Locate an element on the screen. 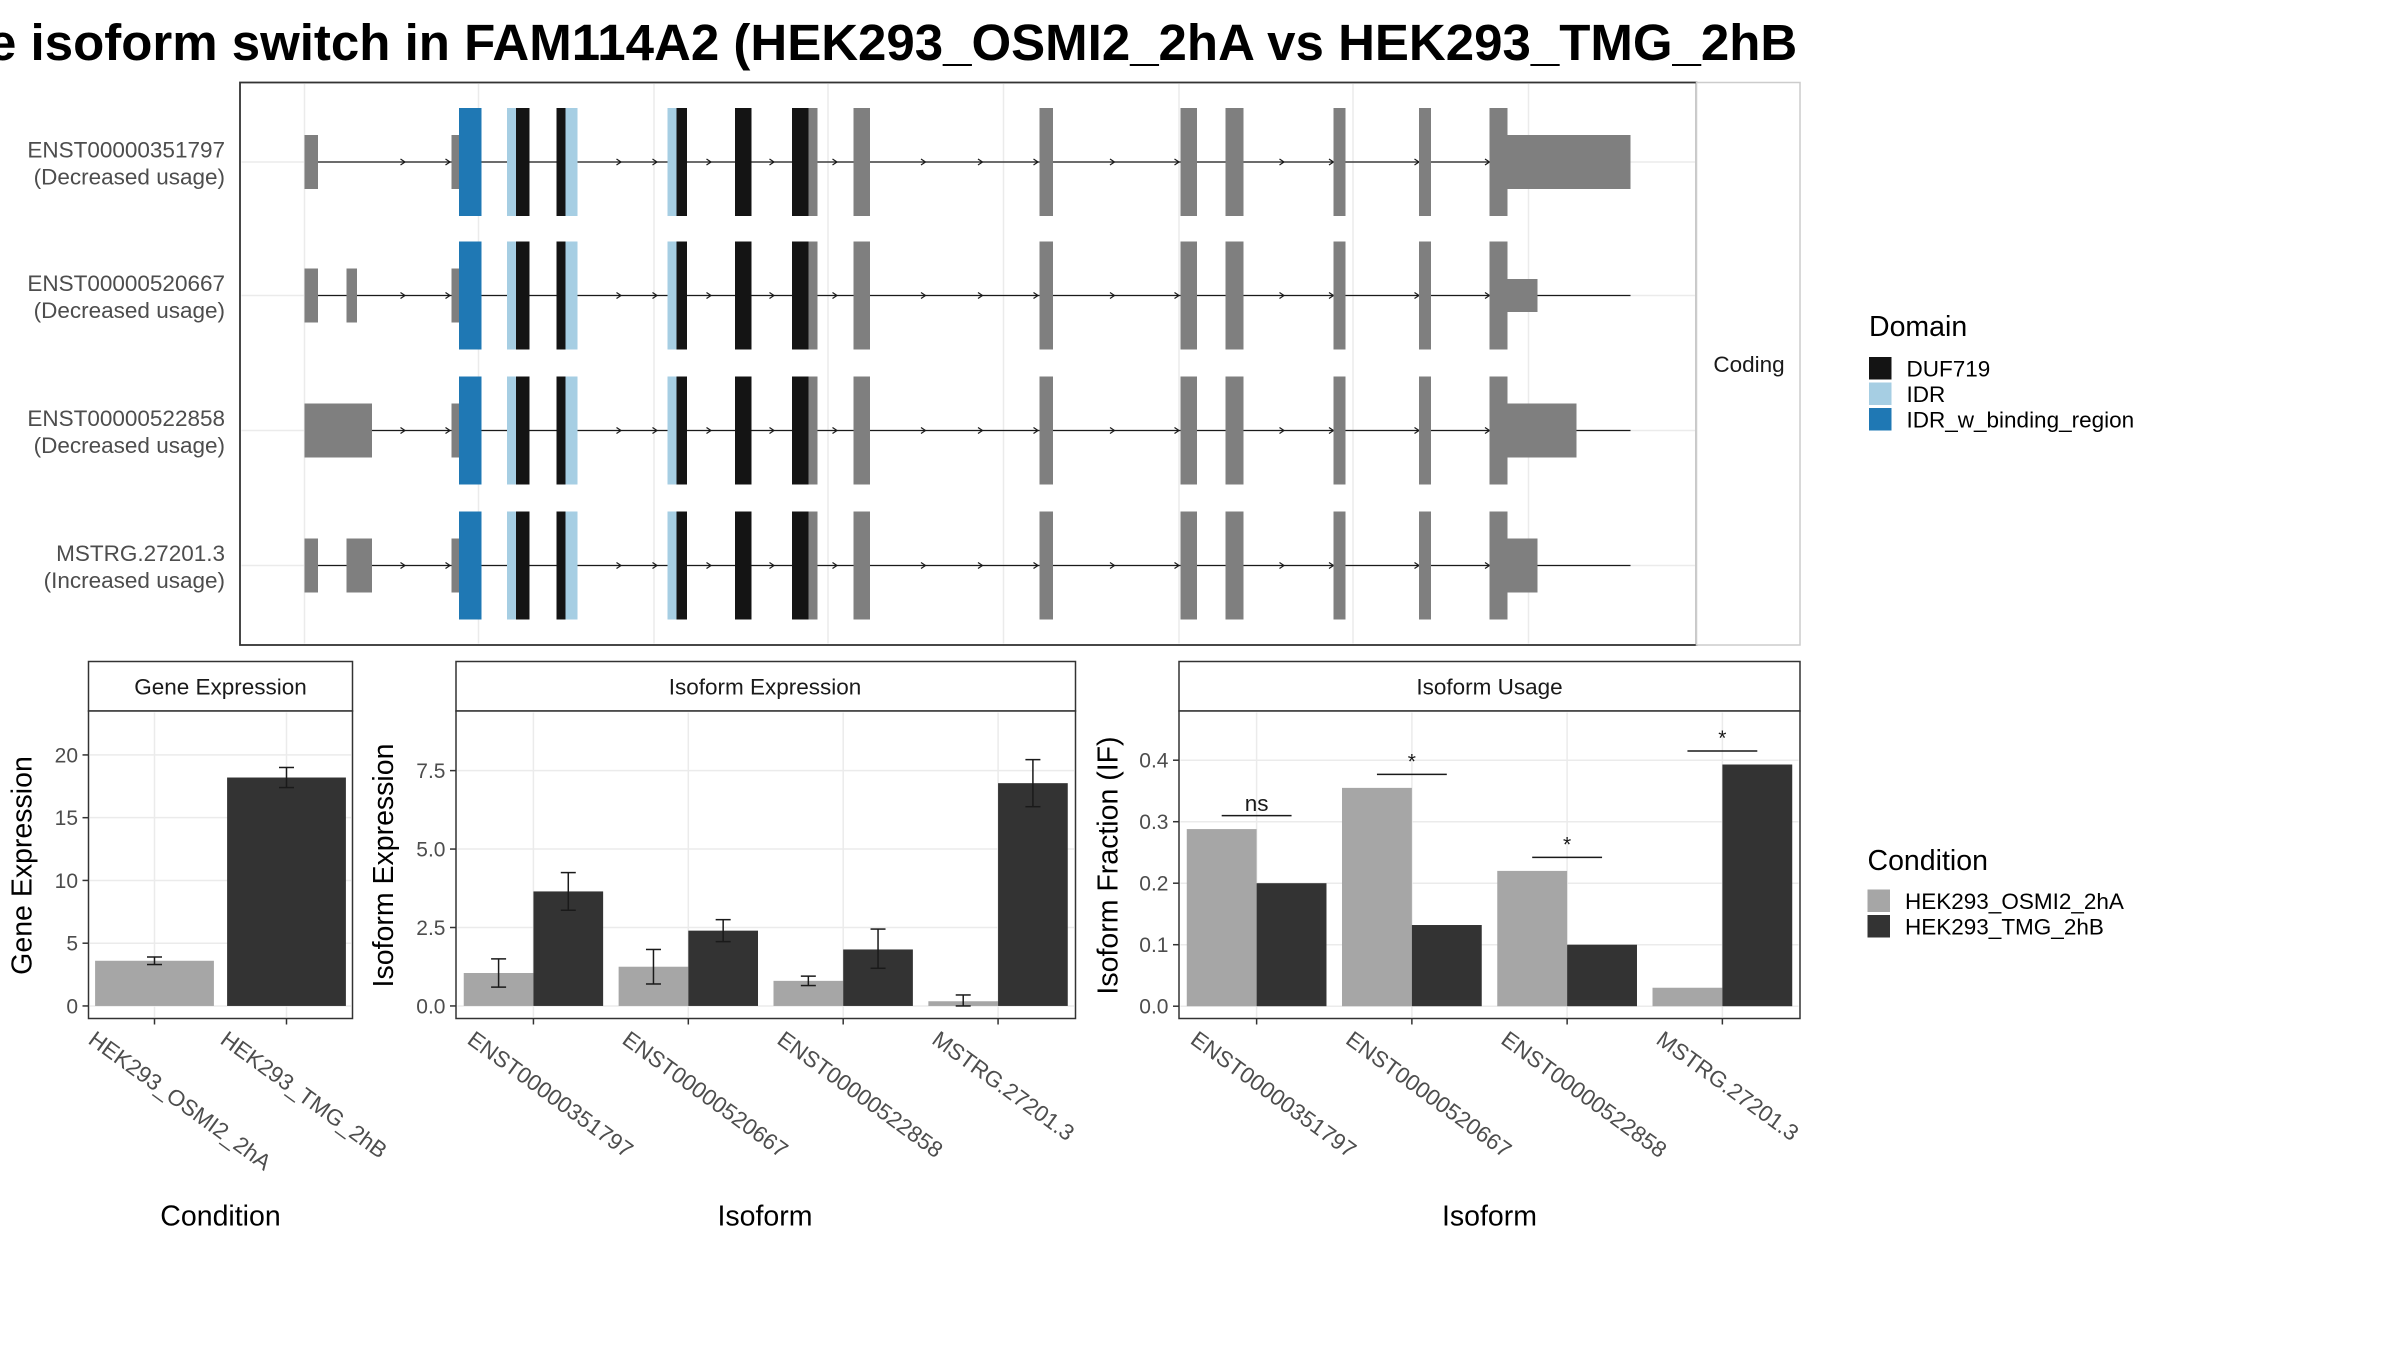 This screenshot has height=1350, width=2400. y-tick-label: 0.2 is located at coordinates (1153, 884).